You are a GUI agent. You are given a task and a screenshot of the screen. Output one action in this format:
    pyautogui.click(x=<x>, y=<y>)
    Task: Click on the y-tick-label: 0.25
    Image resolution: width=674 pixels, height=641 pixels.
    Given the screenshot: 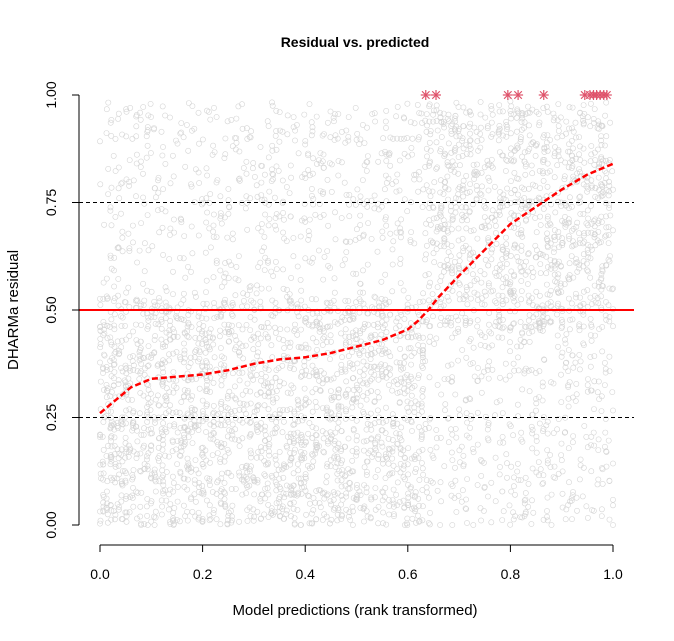 What is the action you would take?
    pyautogui.click(x=51, y=417)
    